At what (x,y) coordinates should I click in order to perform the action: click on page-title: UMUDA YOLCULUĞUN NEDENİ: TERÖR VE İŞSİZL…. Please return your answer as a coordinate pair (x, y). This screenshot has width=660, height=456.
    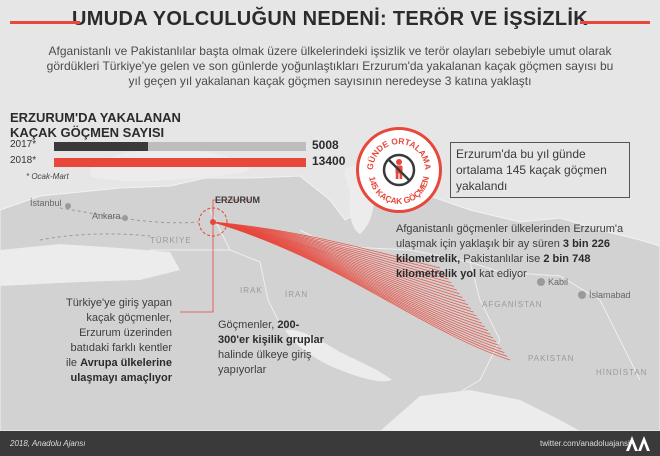
    Looking at the image, I should click on (330, 19).